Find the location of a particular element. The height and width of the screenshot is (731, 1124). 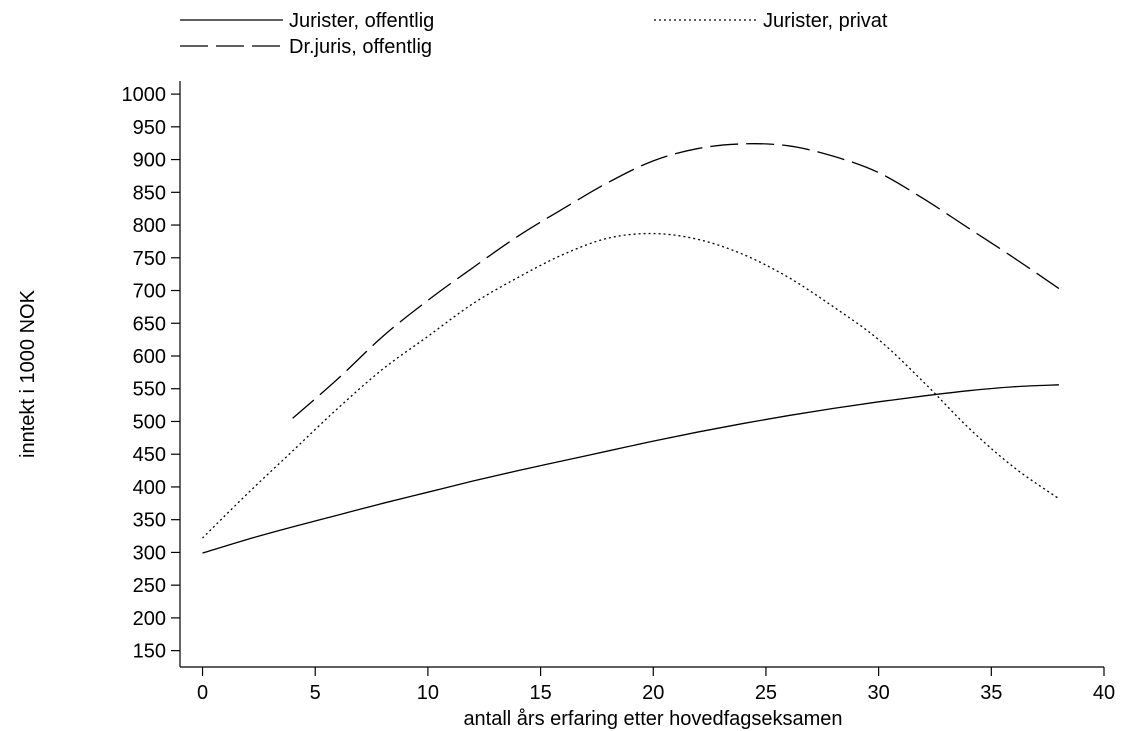

y-tick-label: 700 is located at coordinates (149, 292).